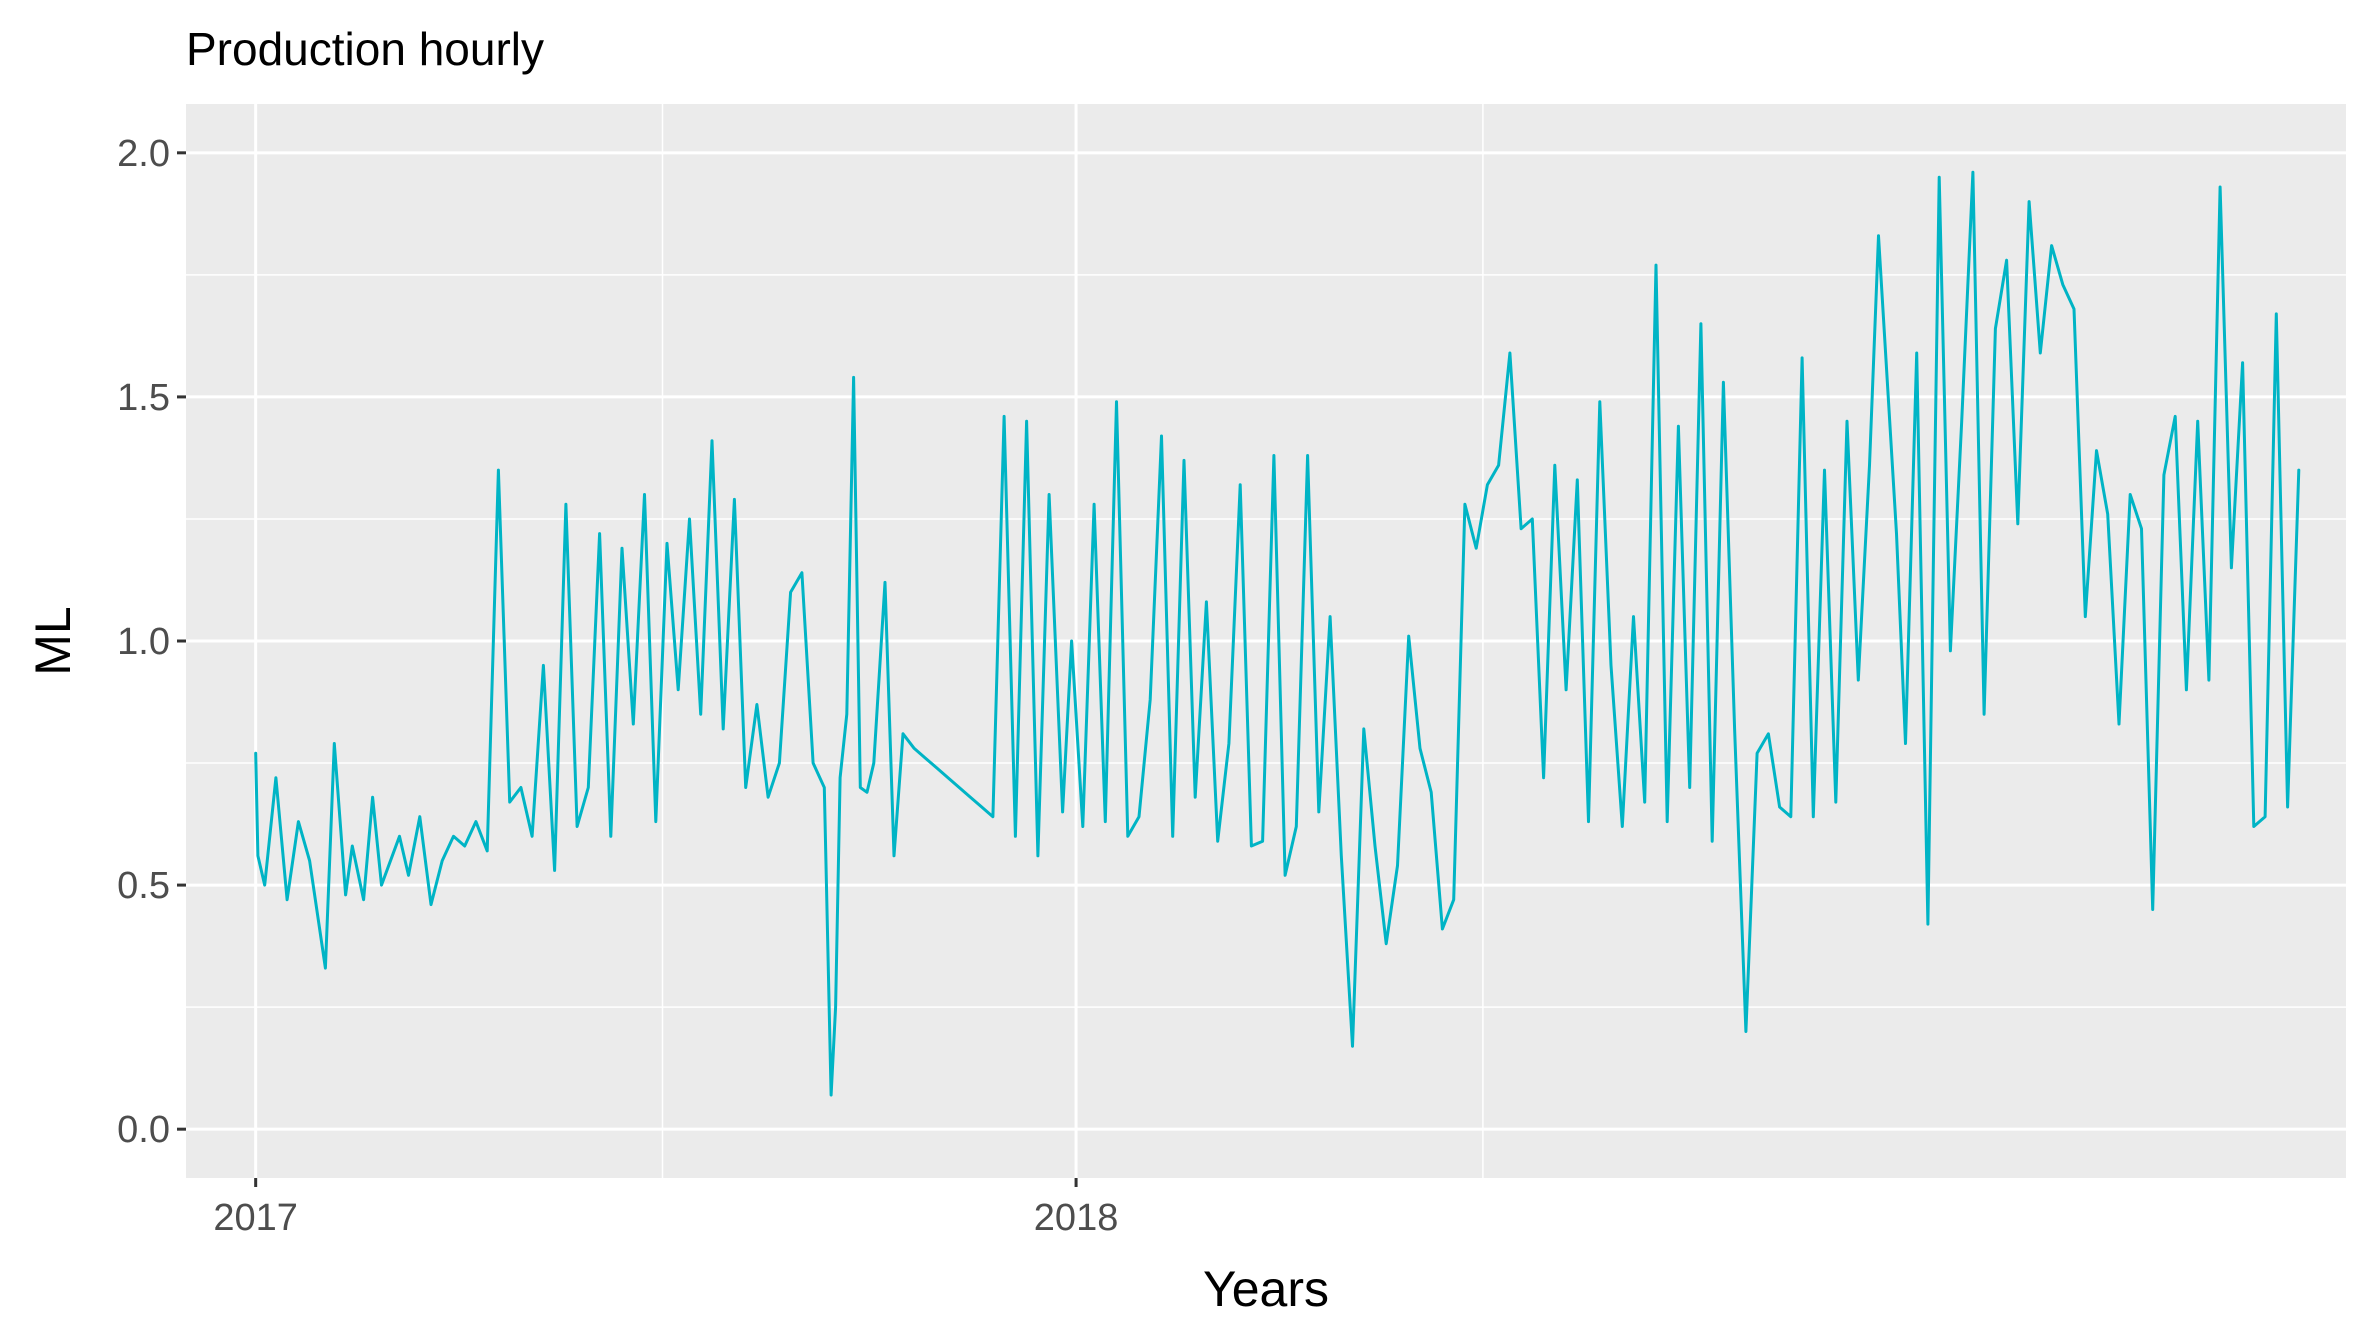 The height and width of the screenshot is (1343, 2365). What do you see at coordinates (143, 1130) in the screenshot?
I see `y-tick-label: 0.0` at bounding box center [143, 1130].